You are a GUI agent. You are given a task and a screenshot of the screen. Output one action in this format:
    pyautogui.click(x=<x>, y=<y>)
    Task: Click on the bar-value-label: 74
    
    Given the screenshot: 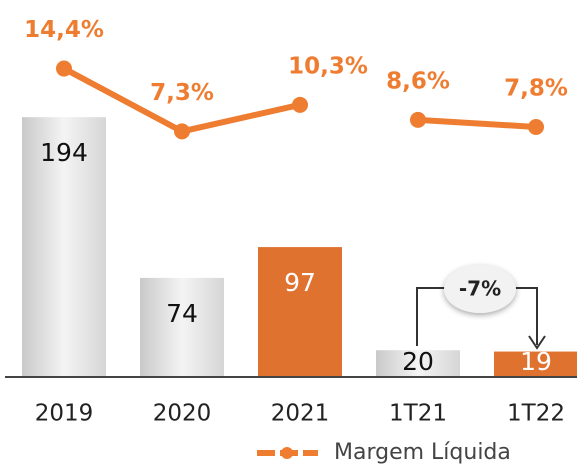 What is the action you would take?
    pyautogui.click(x=182, y=313)
    